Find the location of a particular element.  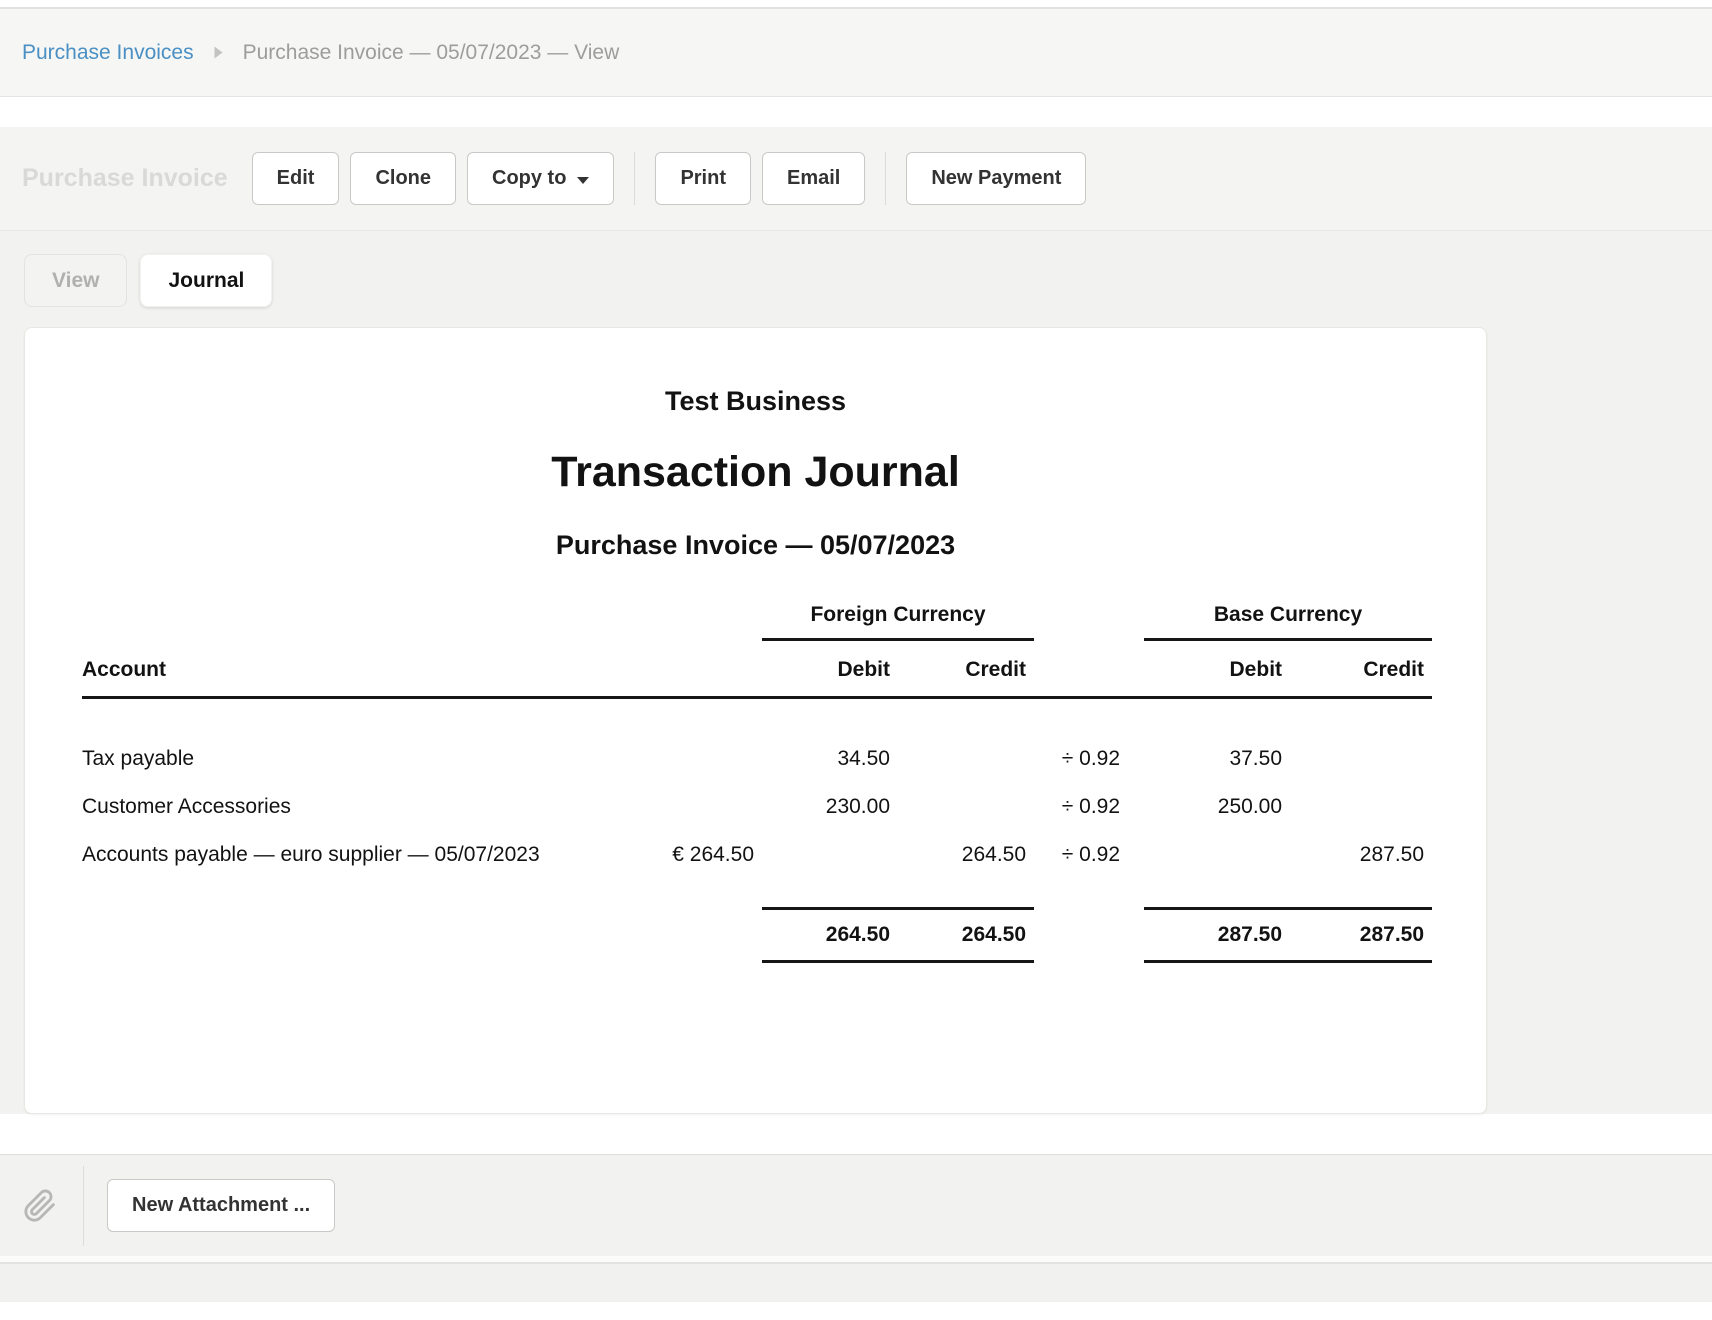

cell-bc-debit: 37.50 is located at coordinates (1256, 758).